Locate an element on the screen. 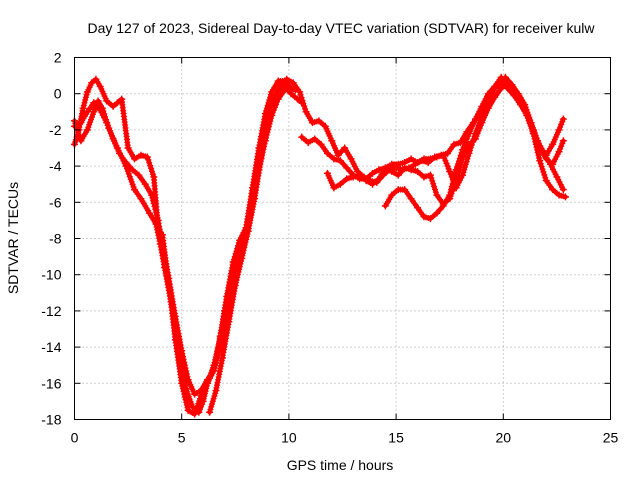 This screenshot has height=480, width=640. y-tick-label: -18 is located at coordinates (51, 420).